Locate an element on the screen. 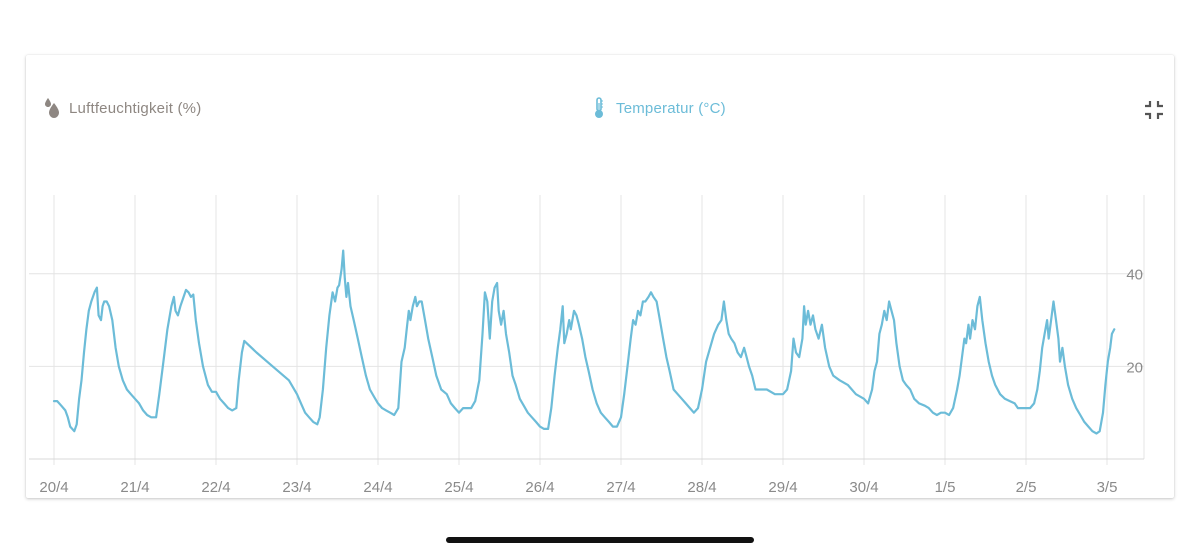 This screenshot has width=1200, height=555. y-tick-label: 40 is located at coordinates (1134, 275).